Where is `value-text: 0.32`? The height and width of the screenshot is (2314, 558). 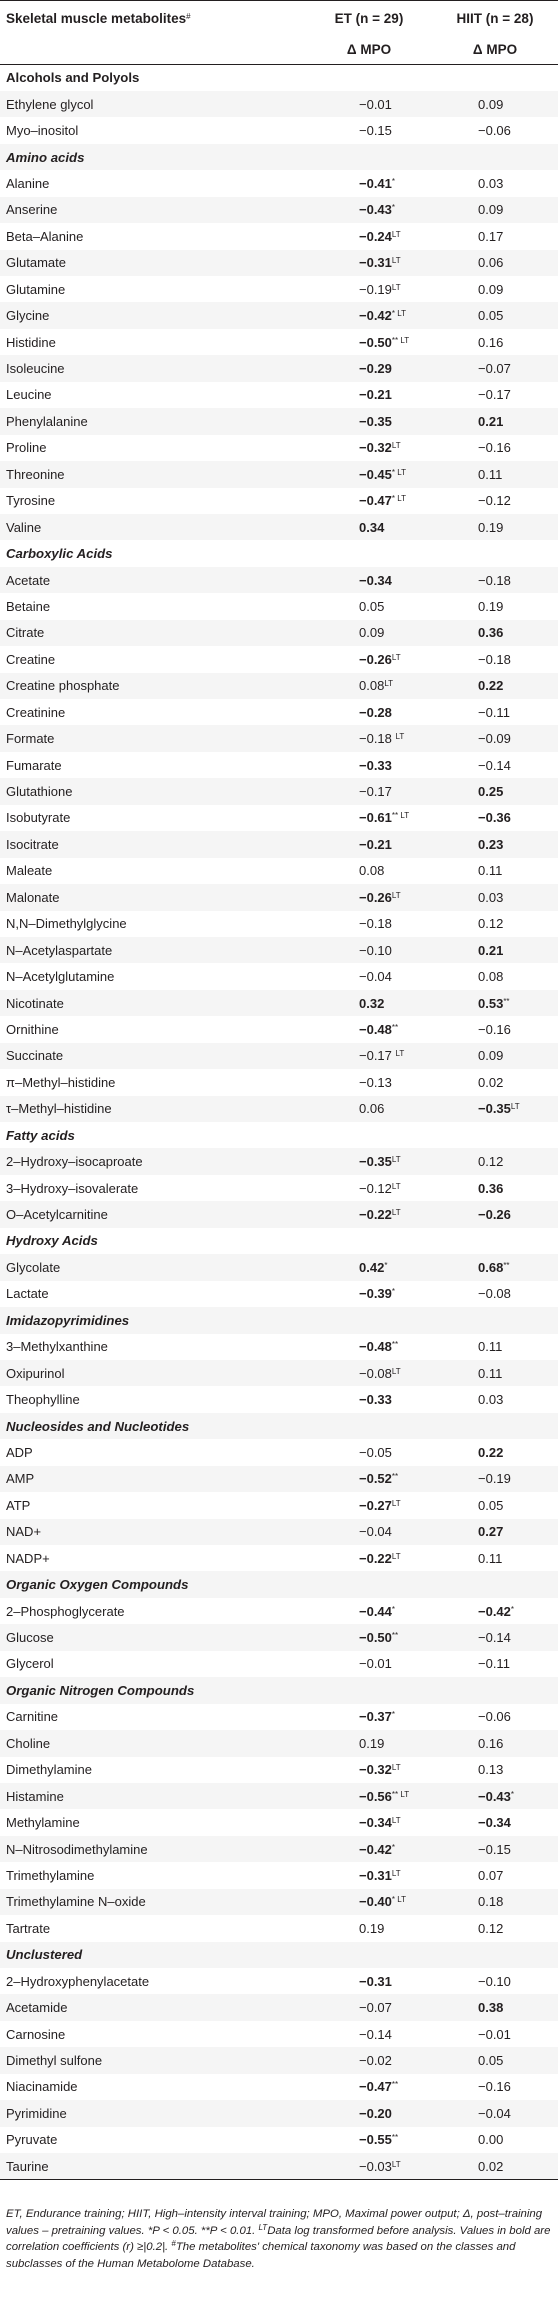
value-text: 0.32 is located at coordinates (372, 1003).